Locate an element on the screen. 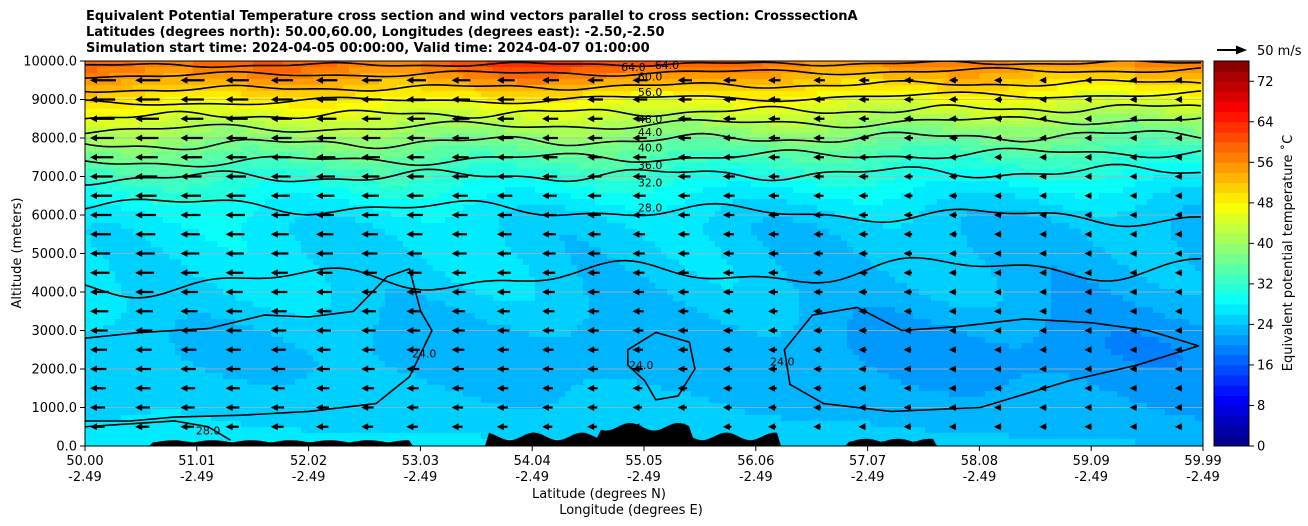 This screenshot has height=526, width=1308. x-tick-label-lat: 53.03 is located at coordinates (420, 461).